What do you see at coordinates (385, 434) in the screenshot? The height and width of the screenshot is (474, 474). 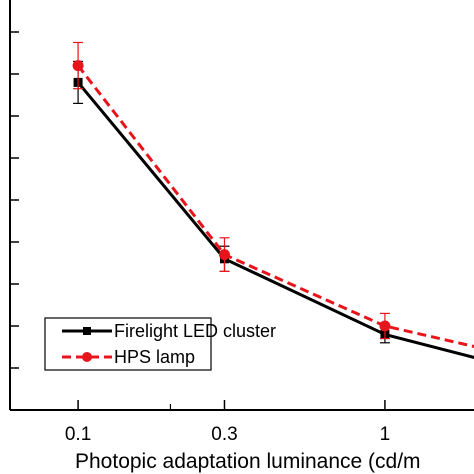 I see `x-tick-label: 1` at bounding box center [385, 434].